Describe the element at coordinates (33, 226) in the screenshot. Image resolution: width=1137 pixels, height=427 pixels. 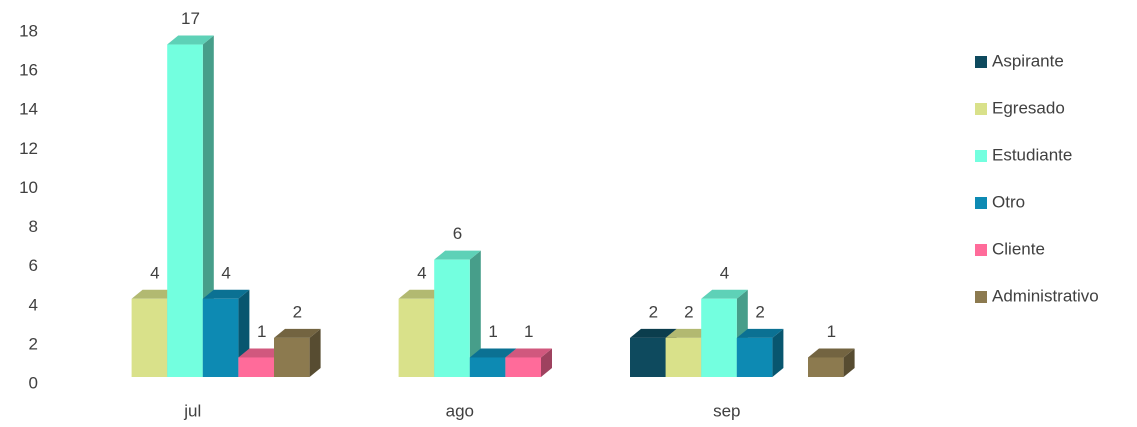
I see `y-tick-label: 8` at that location.